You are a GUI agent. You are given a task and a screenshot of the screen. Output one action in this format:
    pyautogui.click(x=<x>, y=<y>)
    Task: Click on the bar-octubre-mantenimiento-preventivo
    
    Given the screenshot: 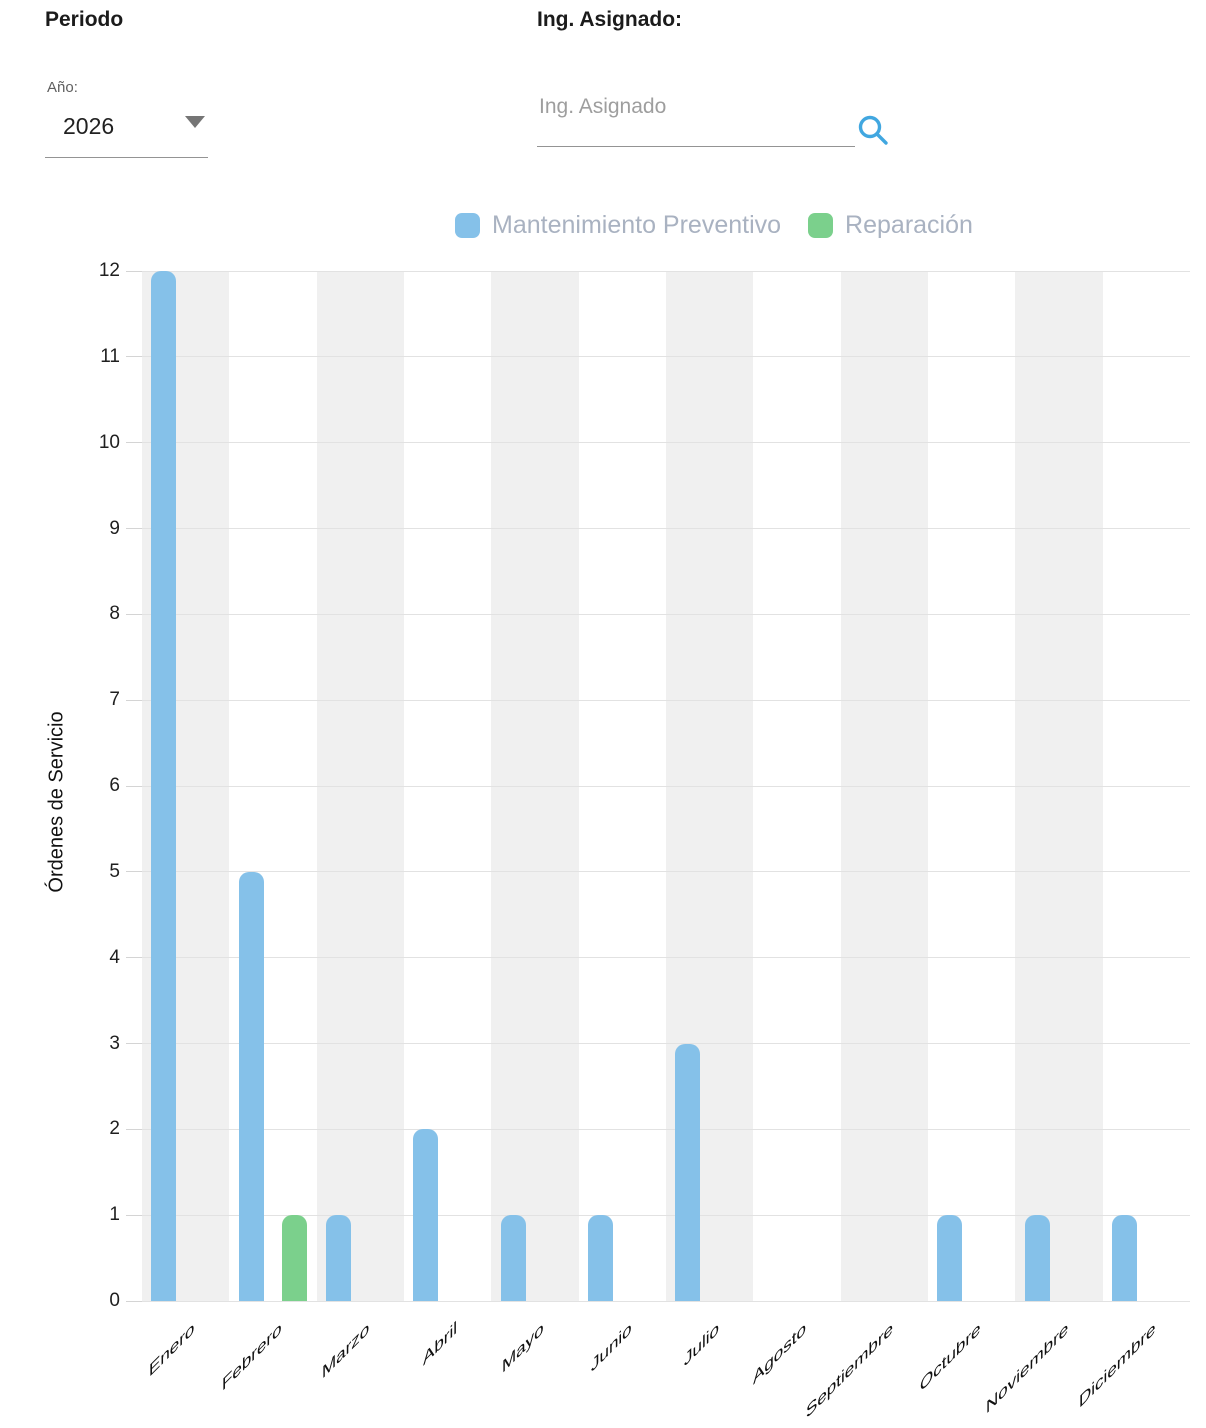 What is the action you would take?
    pyautogui.click(x=950, y=1258)
    